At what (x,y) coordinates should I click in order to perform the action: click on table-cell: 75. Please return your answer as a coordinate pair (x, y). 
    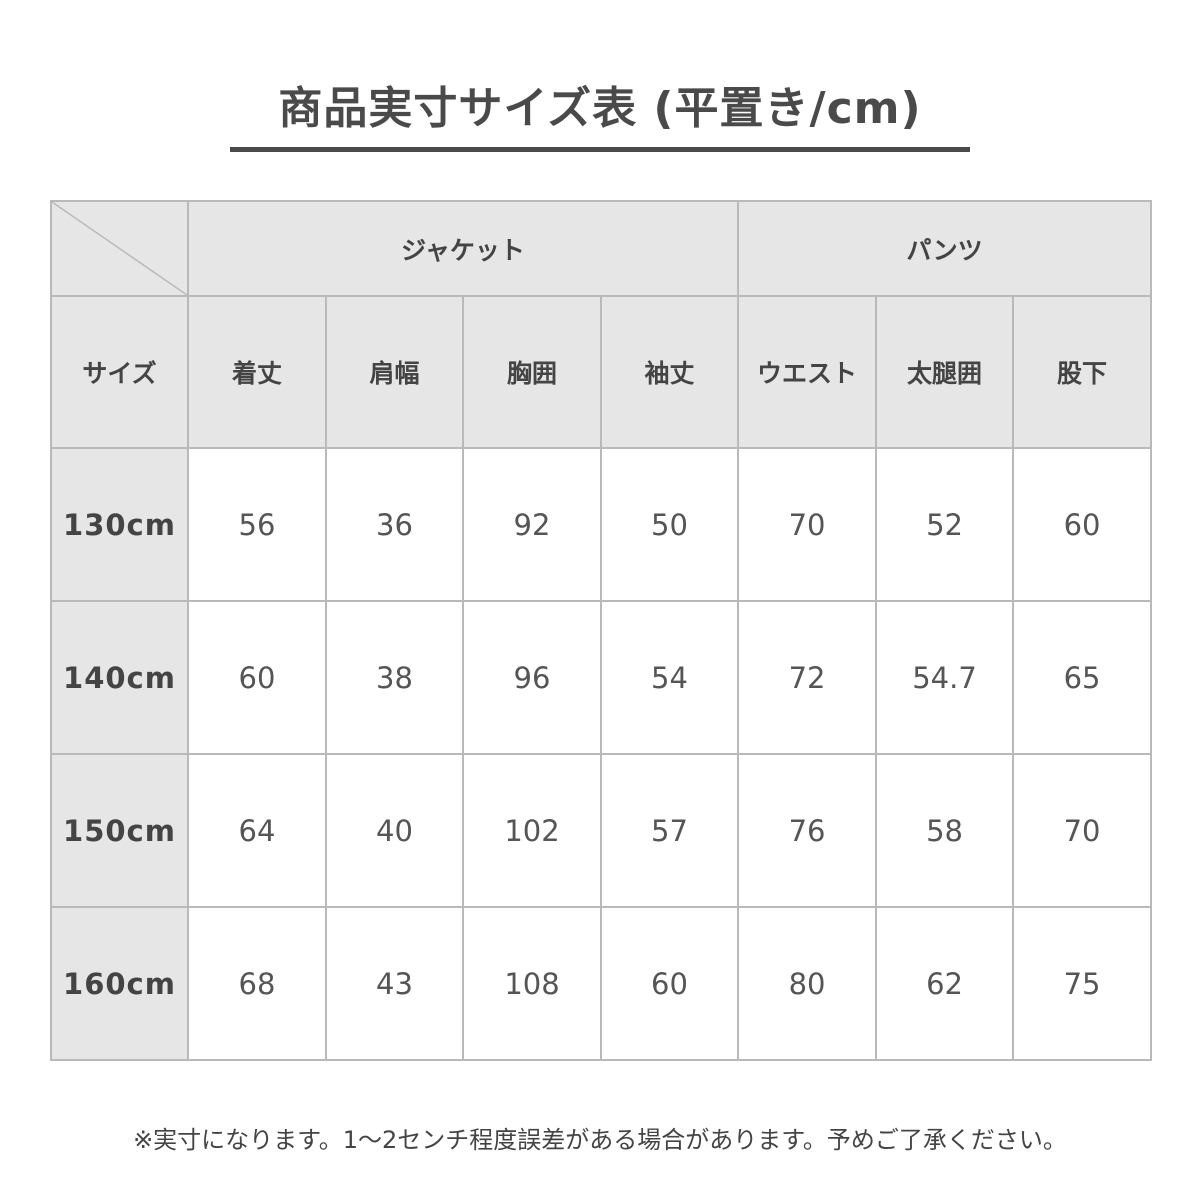
    Looking at the image, I should click on (1082, 983).